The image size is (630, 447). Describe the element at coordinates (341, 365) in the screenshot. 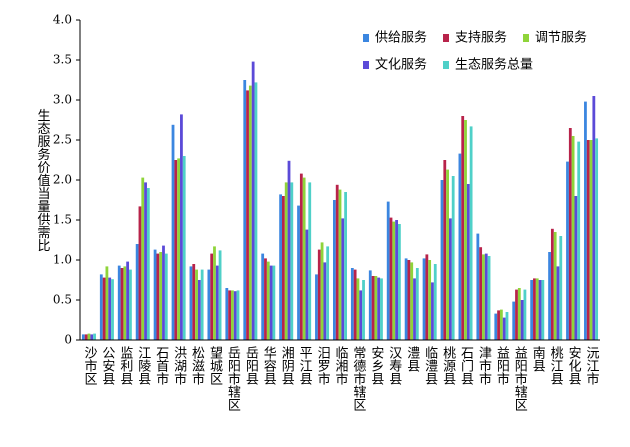

I see `x-tick-label: 临湘市` at that location.